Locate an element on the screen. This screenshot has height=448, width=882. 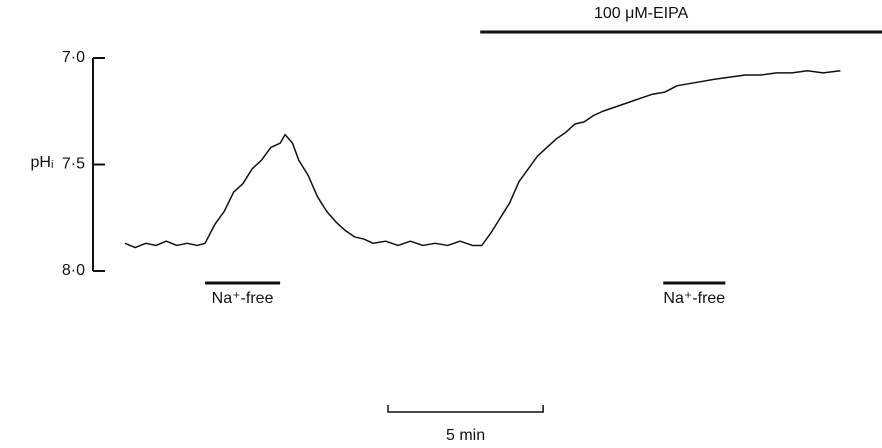
scale-bar is located at coordinates (465, 409).